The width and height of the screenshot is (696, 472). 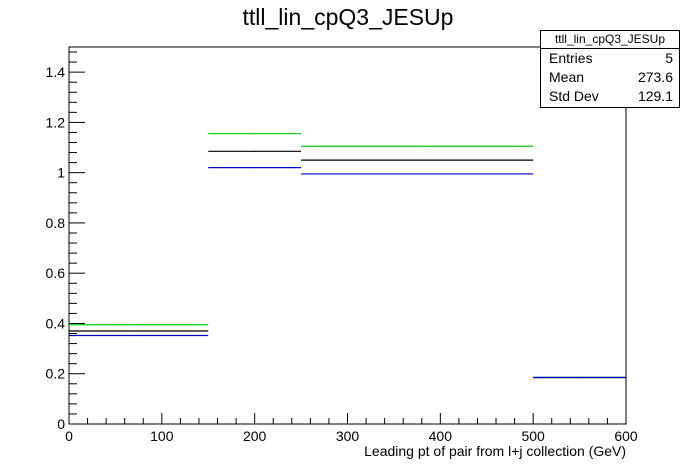 What do you see at coordinates (610, 96) in the screenshot?
I see `stats-row-std-dev: Std Dev 129.1` at bounding box center [610, 96].